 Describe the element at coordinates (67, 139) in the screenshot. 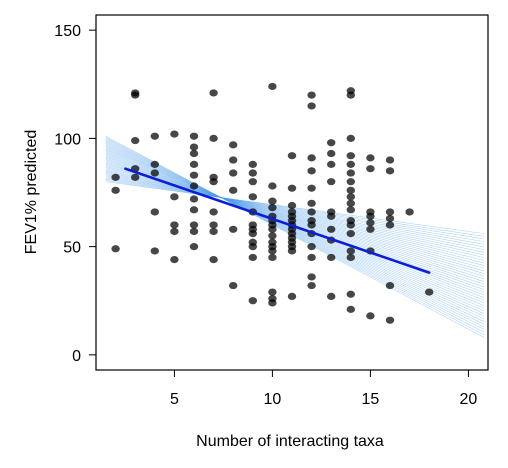

I see `y-tick-label: 100` at that location.